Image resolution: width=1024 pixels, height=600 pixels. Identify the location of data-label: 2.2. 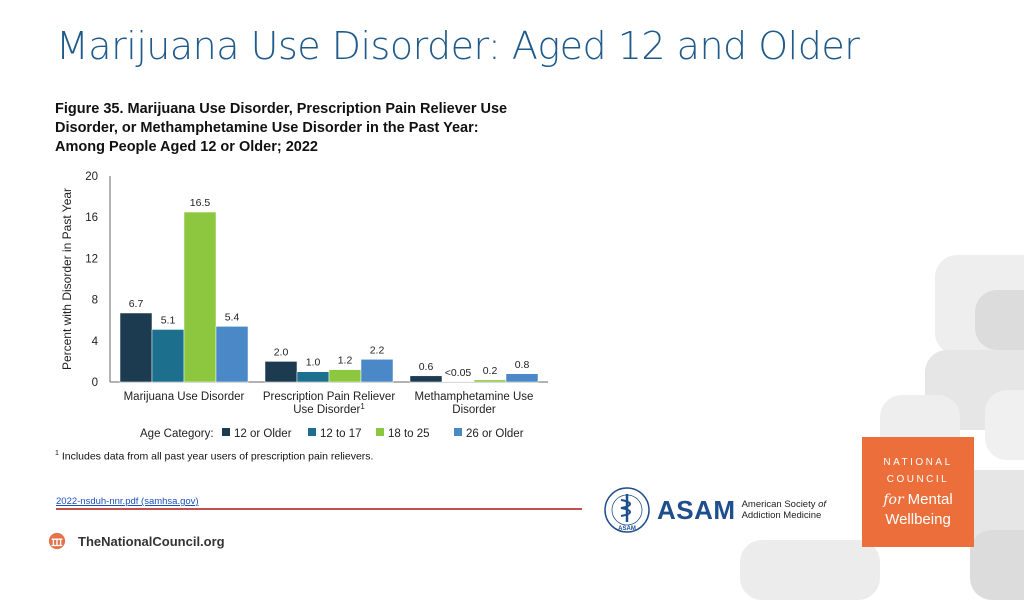
(377, 350).